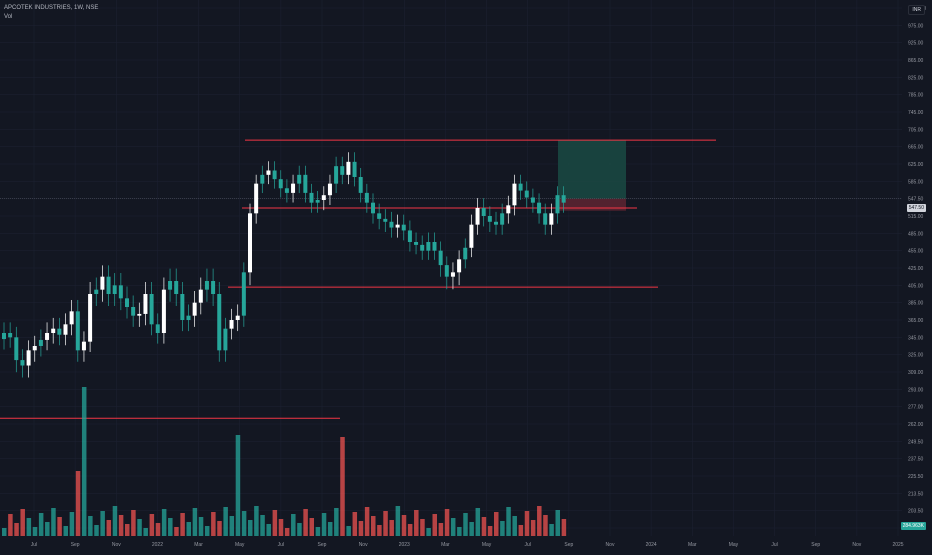  Describe the element at coordinates (916, 390) in the screenshot. I see `price-axis-tick: 293.00` at that location.